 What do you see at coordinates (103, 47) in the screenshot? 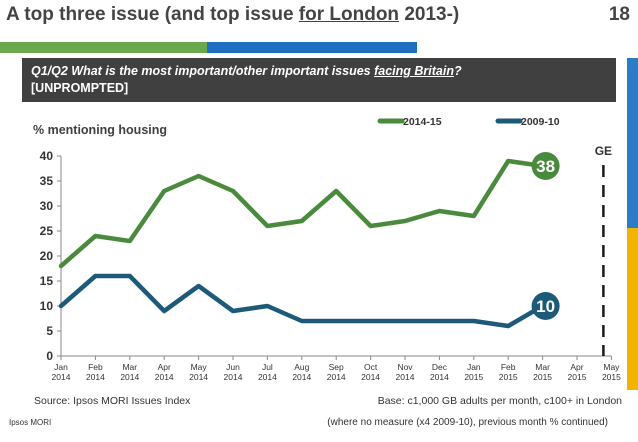
I see `header-rule-green` at bounding box center [103, 47].